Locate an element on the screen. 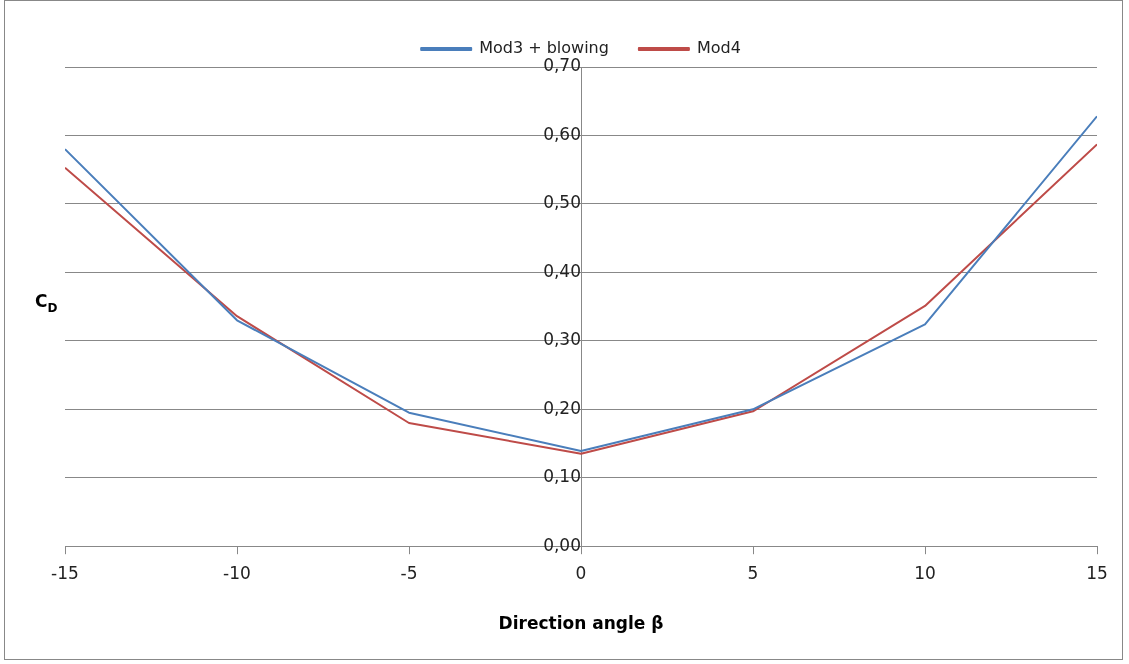 The width and height of the screenshot is (1129, 664). x-tick-label: -5 is located at coordinates (409, 572).